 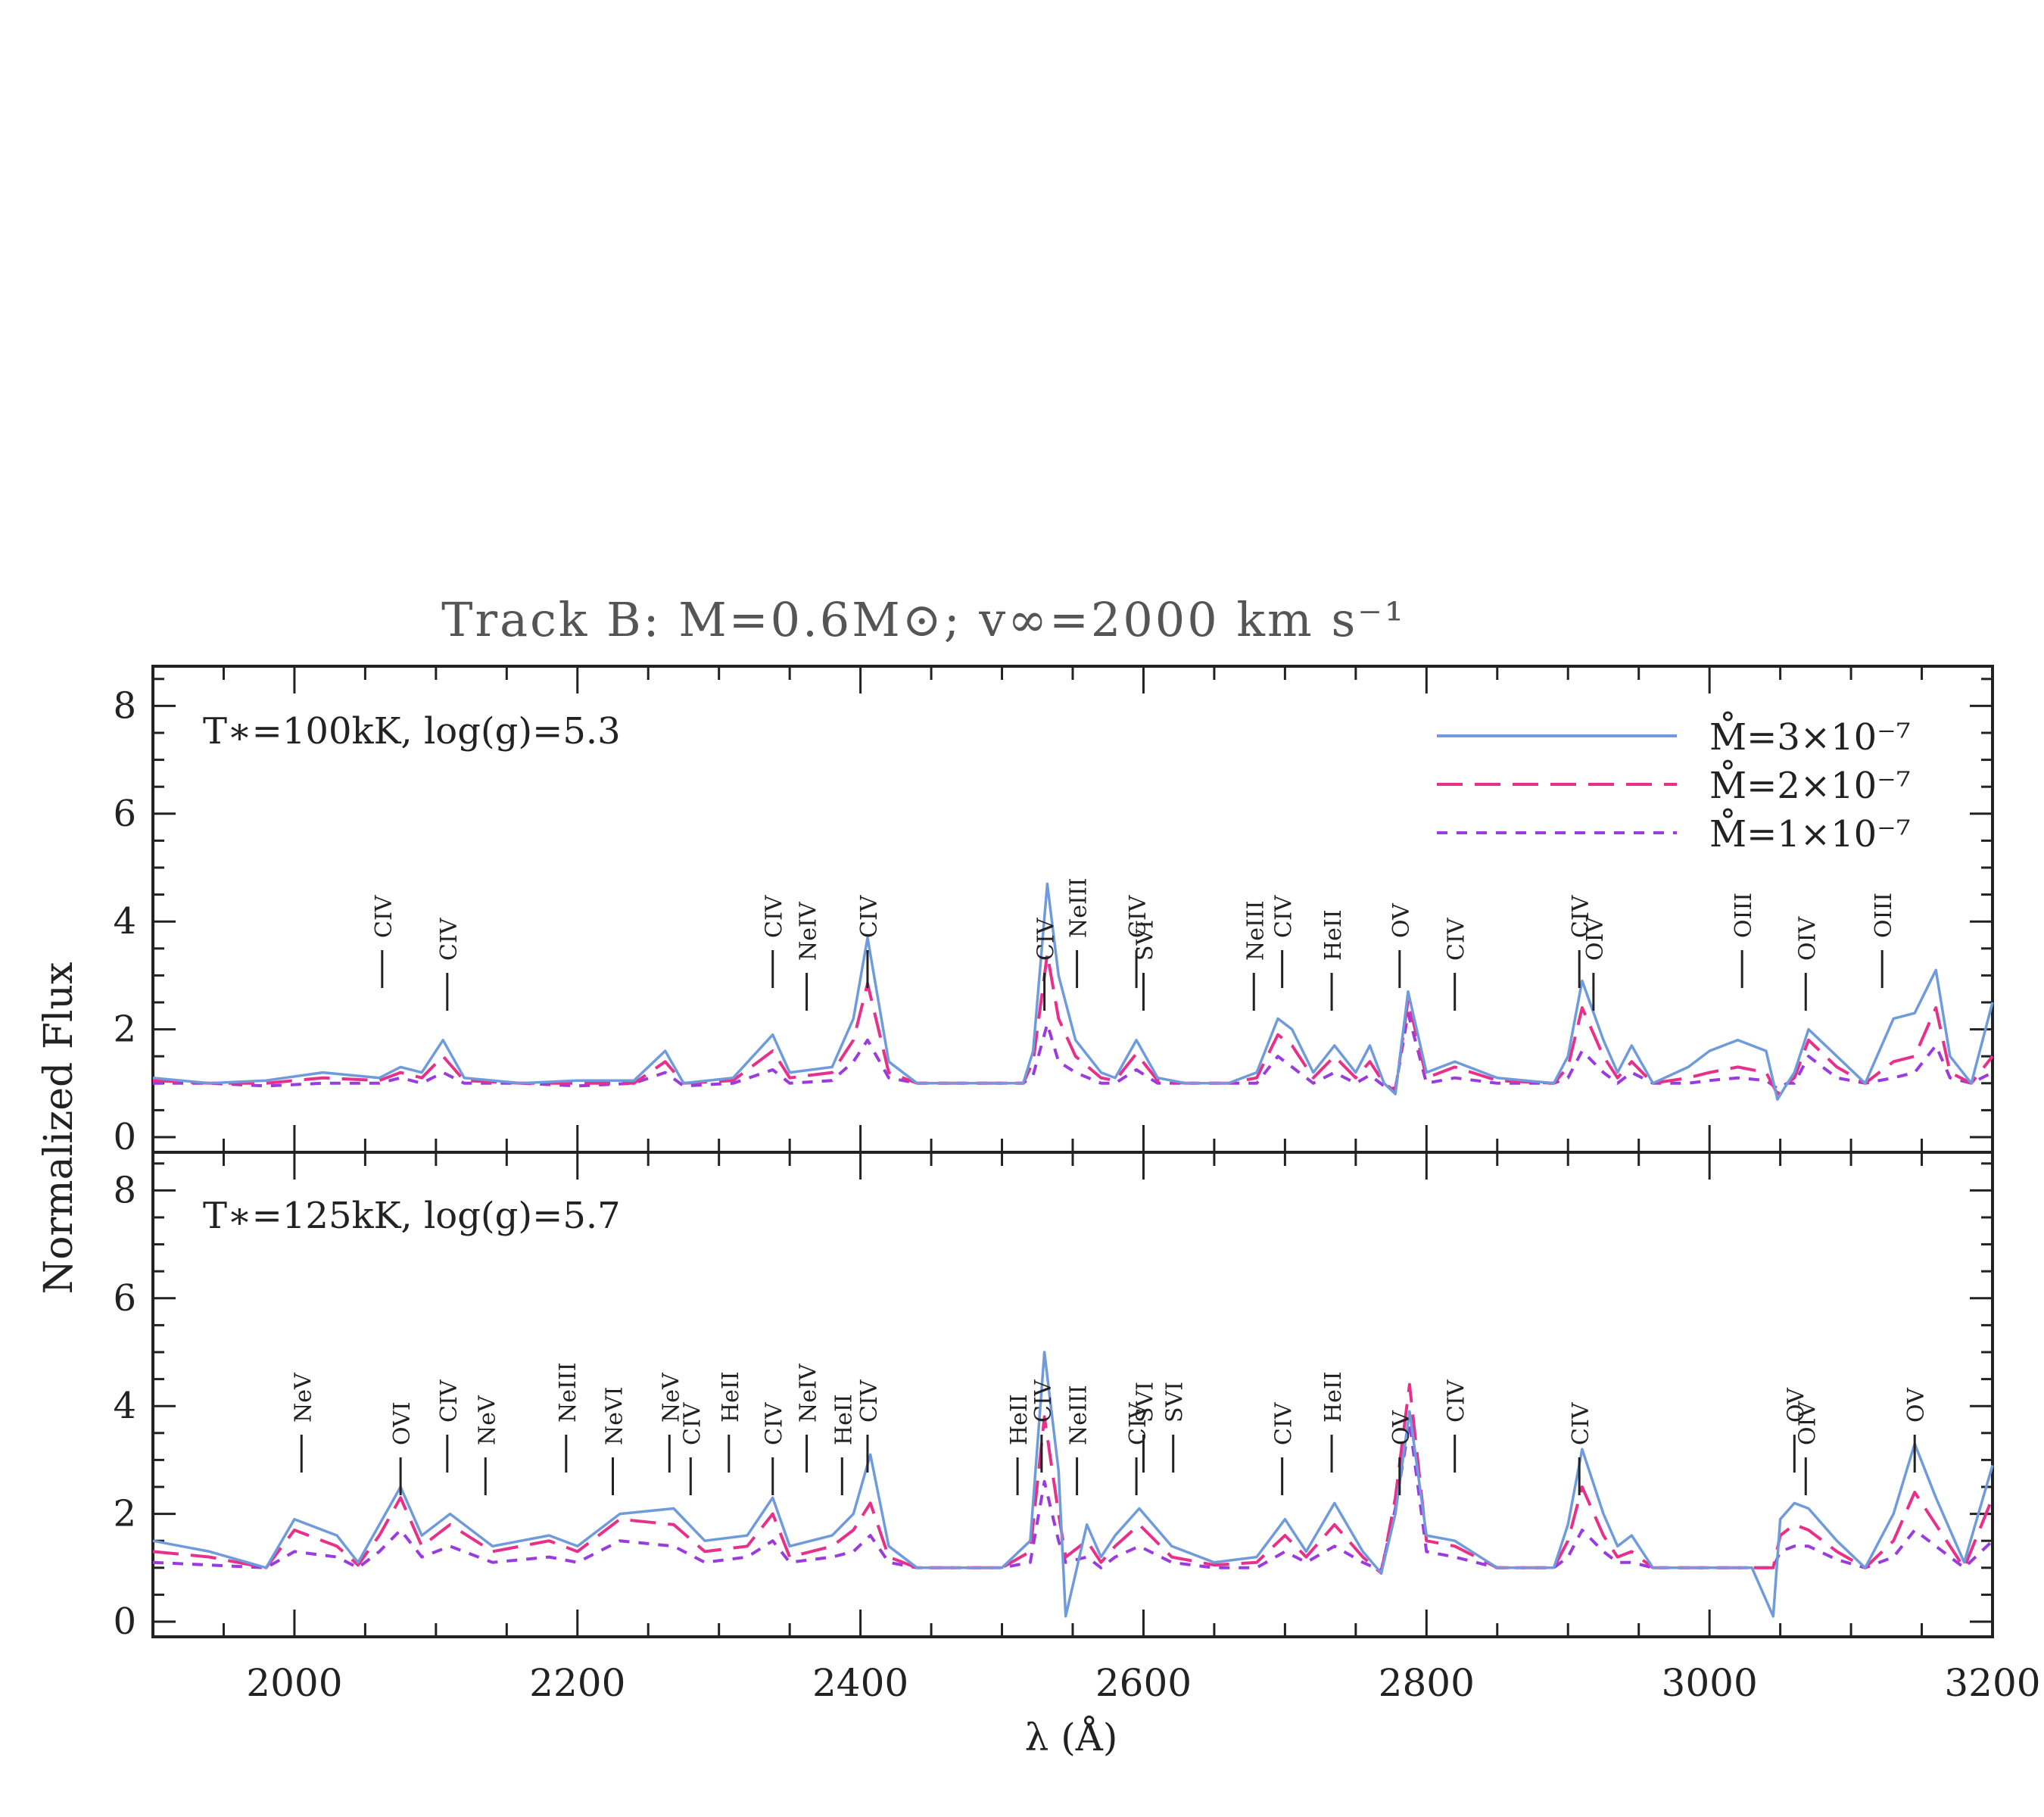 I want to click on panel-bottom-label: T∗=125kK, log(g)=5.7, so click(x=412, y=1216).